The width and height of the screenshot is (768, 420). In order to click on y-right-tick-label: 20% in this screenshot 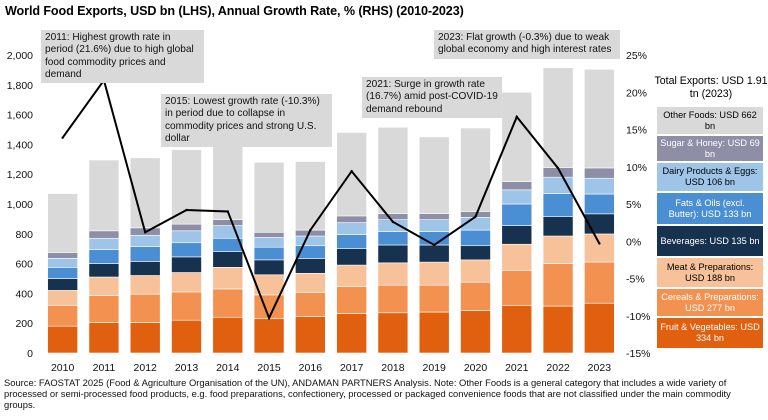, I will do `click(636, 93)`.